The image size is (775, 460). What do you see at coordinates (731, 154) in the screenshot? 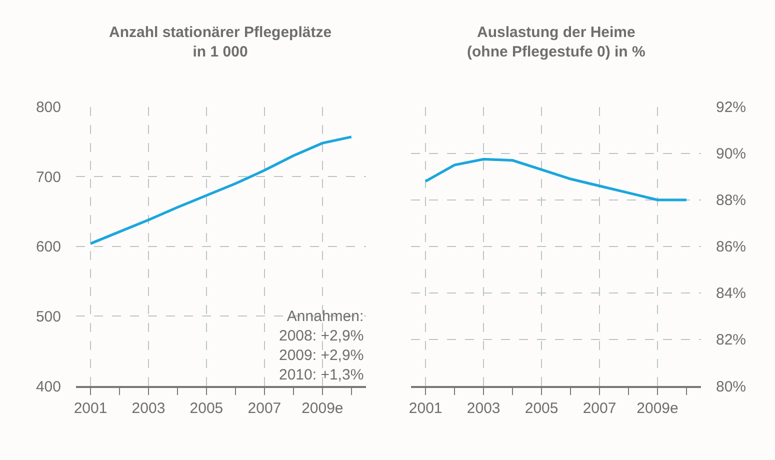
I see `y-tick-label: 90%` at bounding box center [731, 154].